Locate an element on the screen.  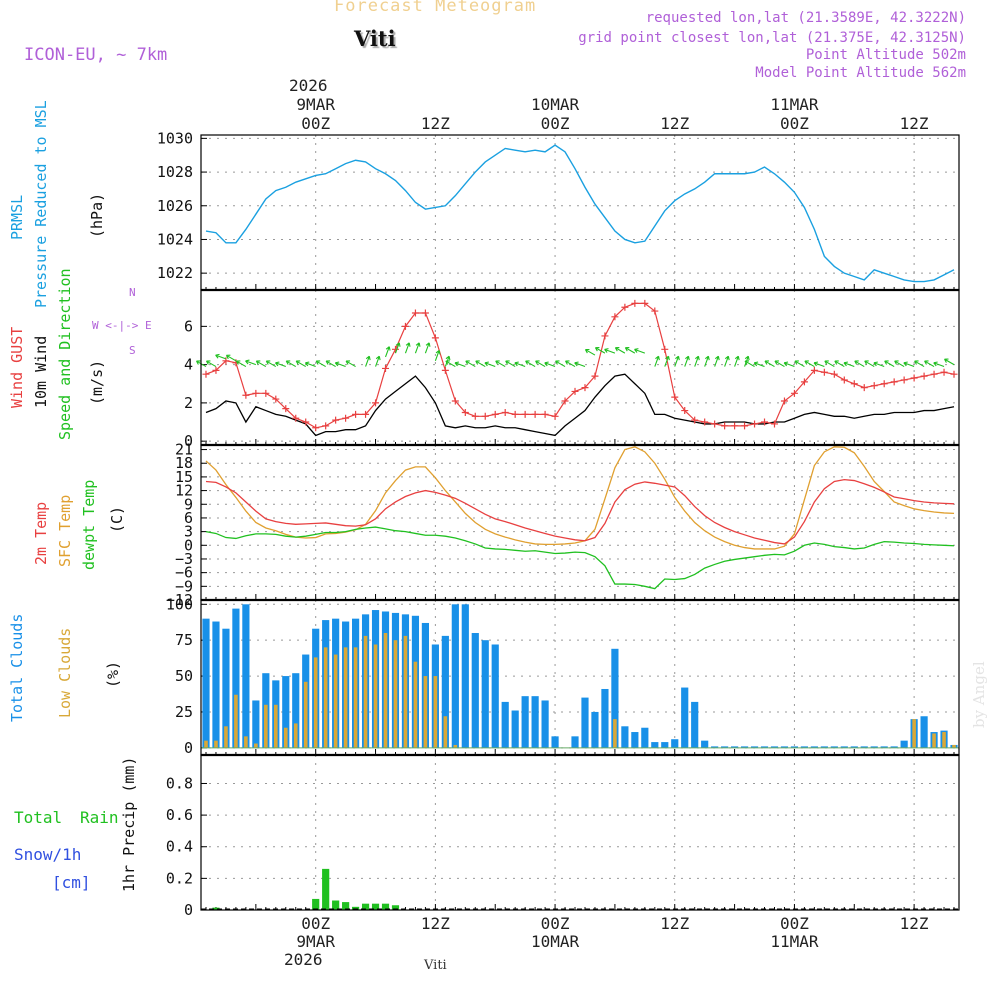
snow-label: Snow/1h is located at coordinates (48, 854).